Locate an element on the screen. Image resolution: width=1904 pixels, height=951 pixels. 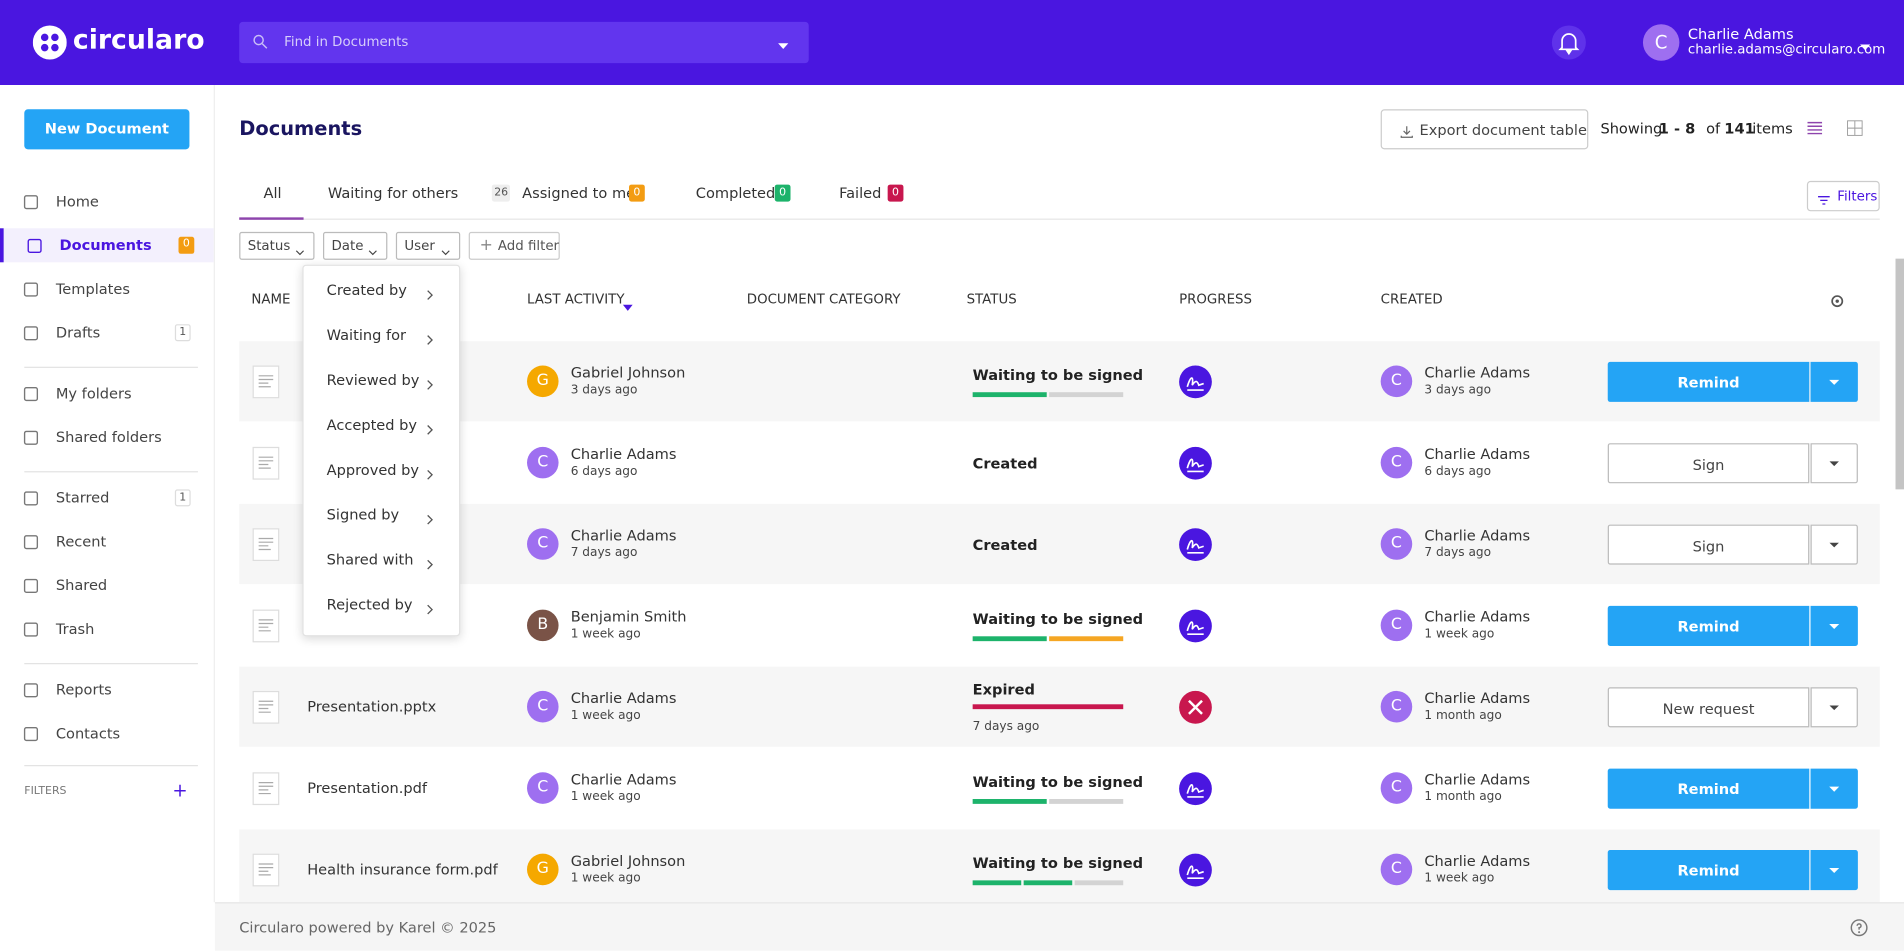
nav-item: My folders is located at coordinates (107, 393).